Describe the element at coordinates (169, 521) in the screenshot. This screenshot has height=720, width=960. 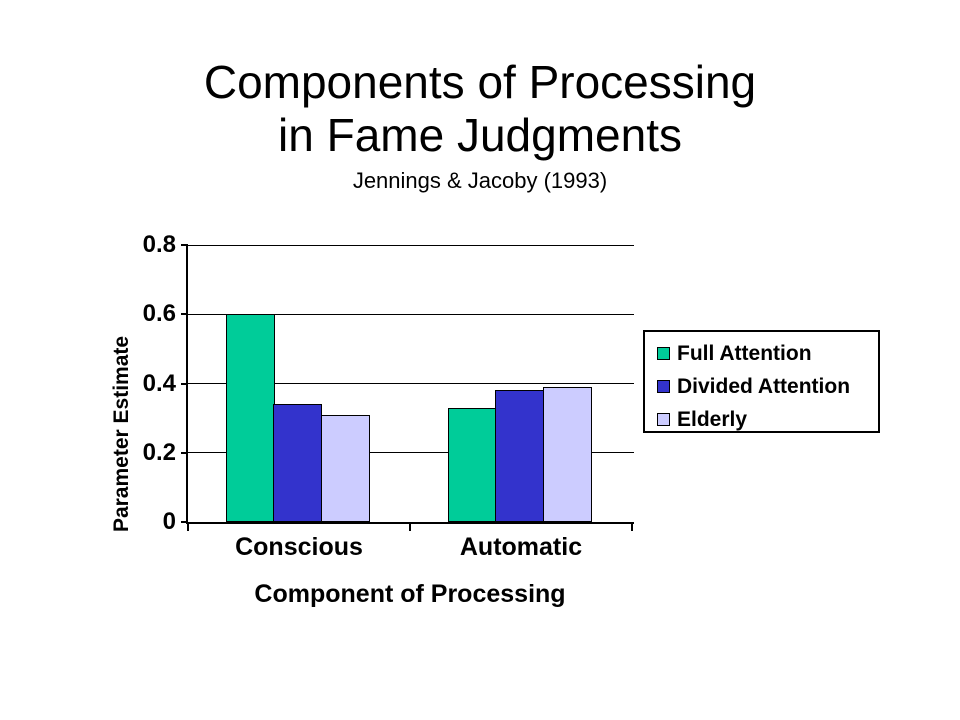
I see `y-tick-label: 0` at that location.